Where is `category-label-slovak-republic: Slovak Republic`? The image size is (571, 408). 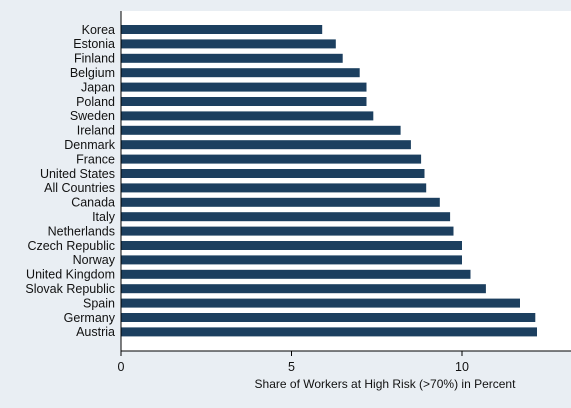 category-label-slovak-republic: Slovak Republic is located at coordinates (70, 289).